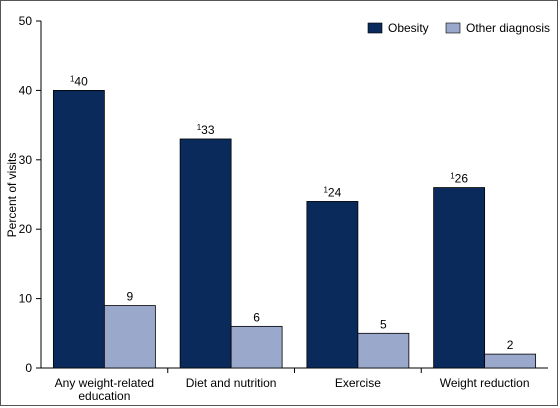 The image size is (560, 408). I want to click on legend-label: Obesity, so click(408, 28).